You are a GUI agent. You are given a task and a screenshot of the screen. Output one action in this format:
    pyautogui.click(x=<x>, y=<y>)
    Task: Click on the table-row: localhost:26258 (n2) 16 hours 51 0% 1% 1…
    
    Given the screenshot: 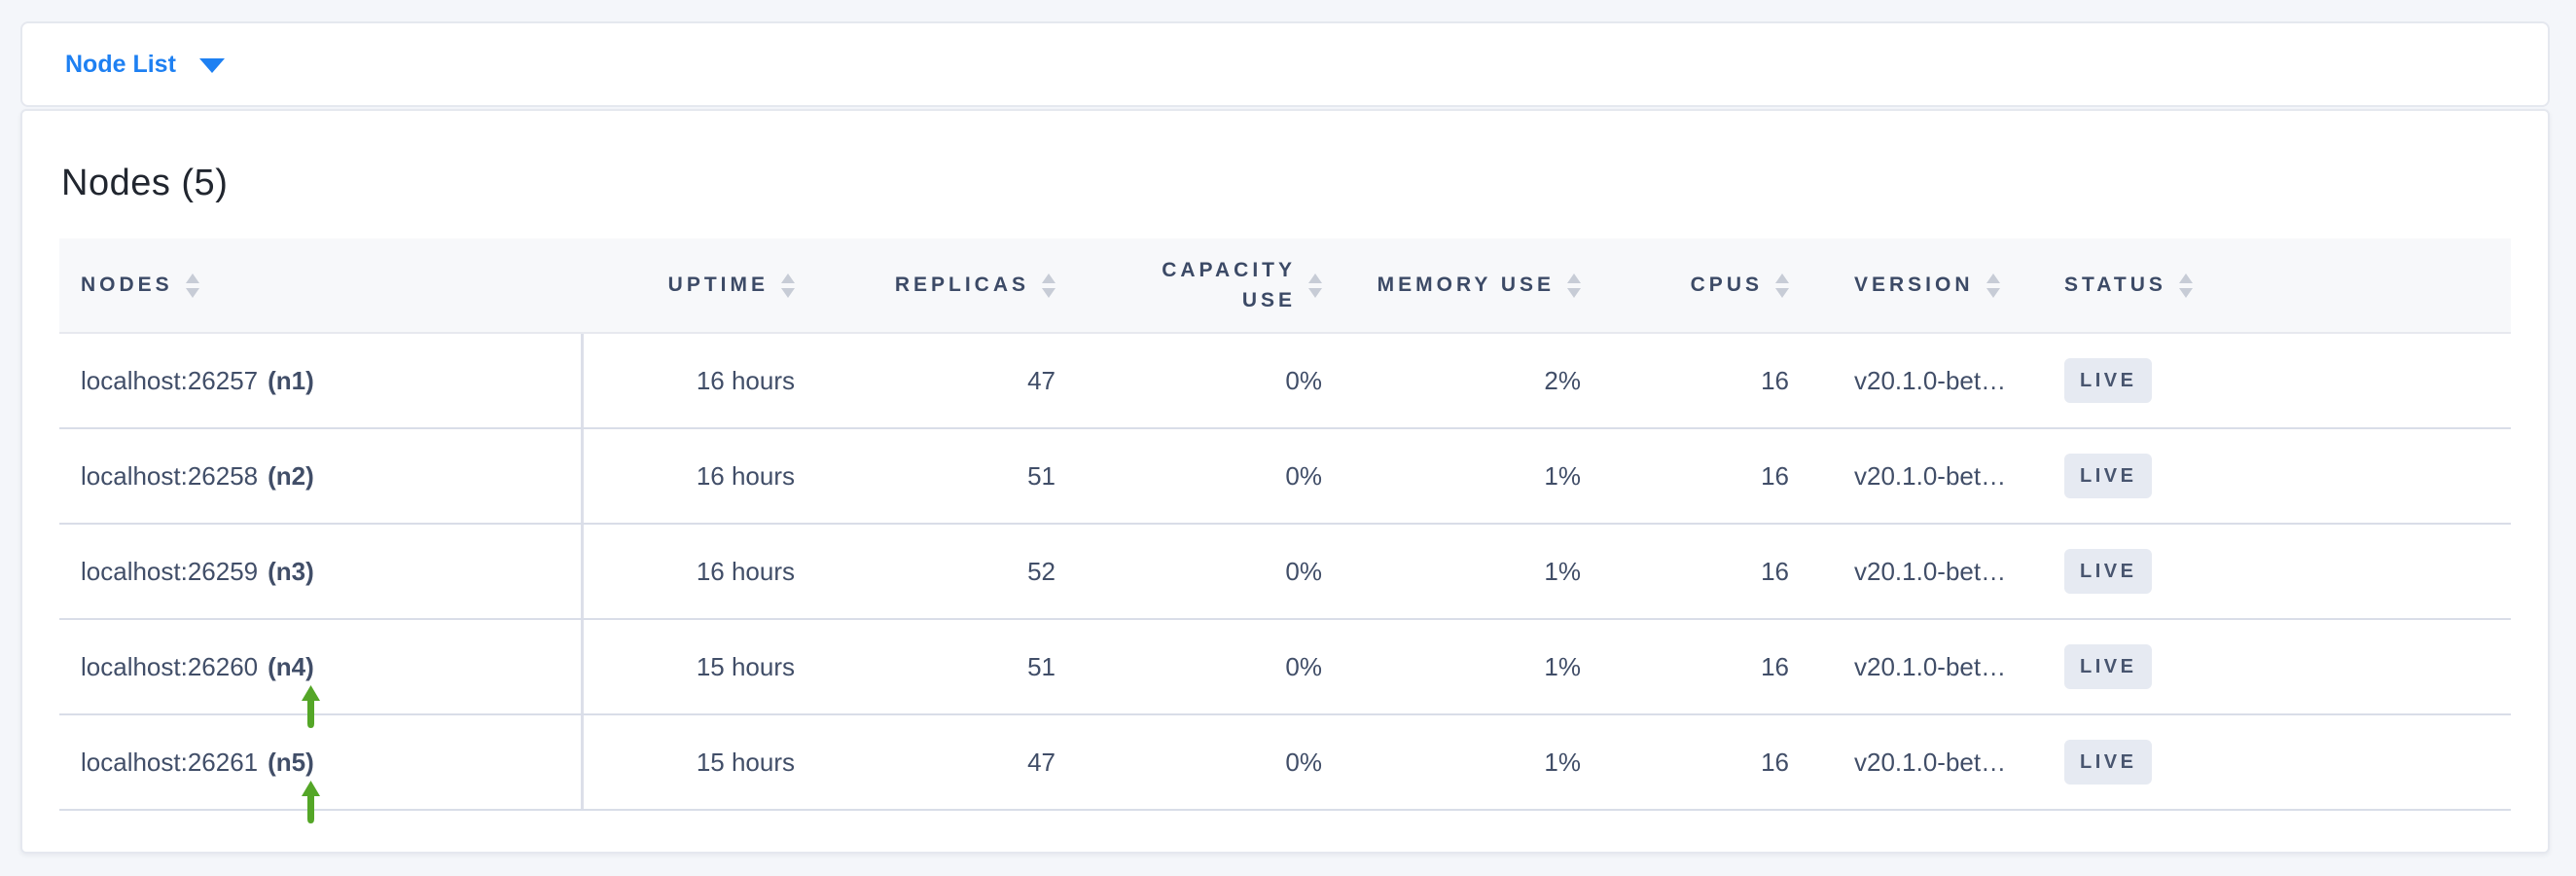 What is the action you would take?
    pyautogui.click(x=1285, y=477)
    